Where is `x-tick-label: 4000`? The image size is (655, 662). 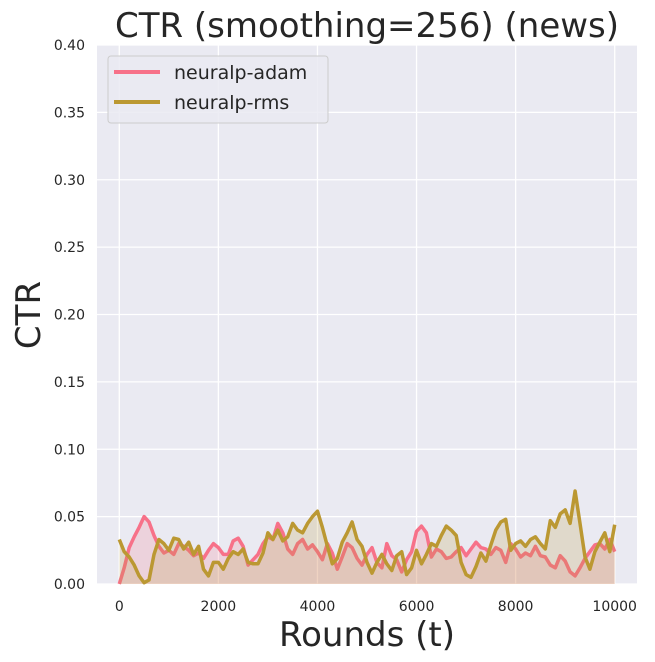
x-tick-label: 4000 is located at coordinates (318, 607).